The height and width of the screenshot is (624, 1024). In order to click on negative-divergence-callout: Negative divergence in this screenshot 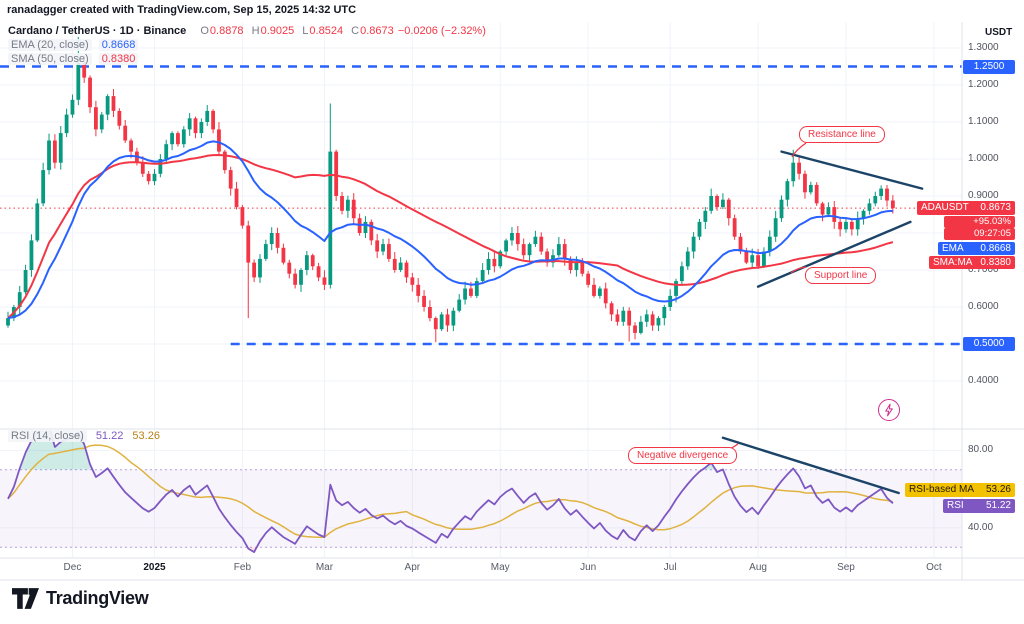, I will do `click(683, 455)`.